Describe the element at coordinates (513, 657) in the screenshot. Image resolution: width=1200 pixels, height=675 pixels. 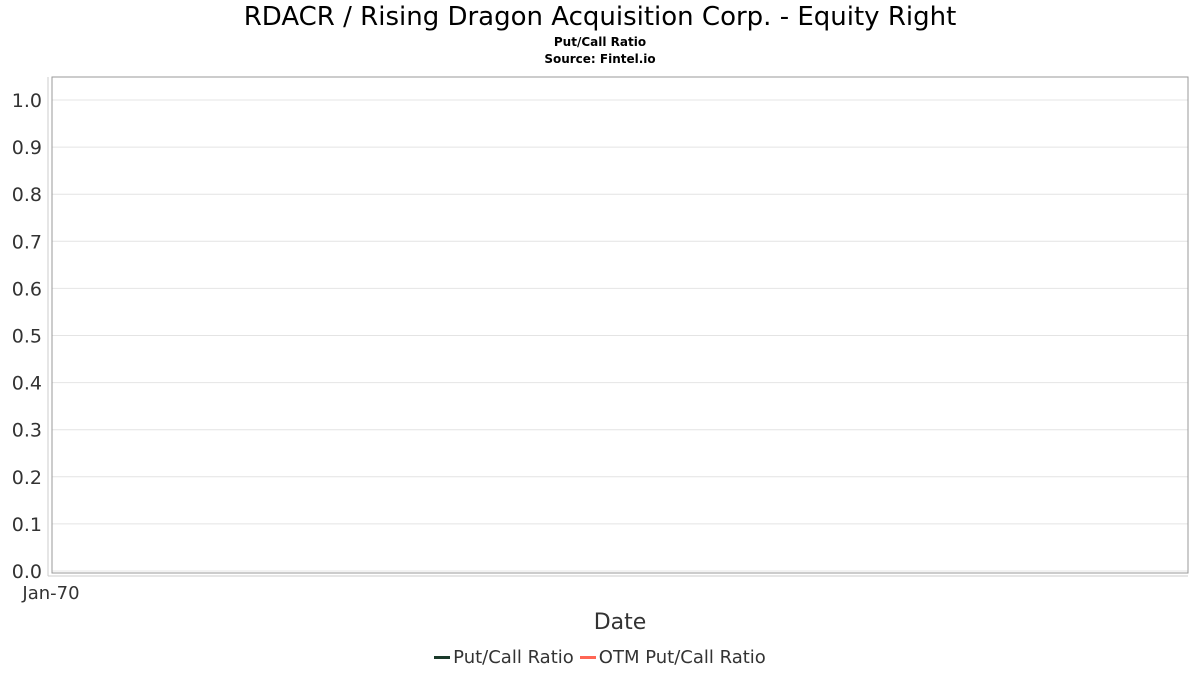
I see `legend-label: Put/Call Ratio` at that location.